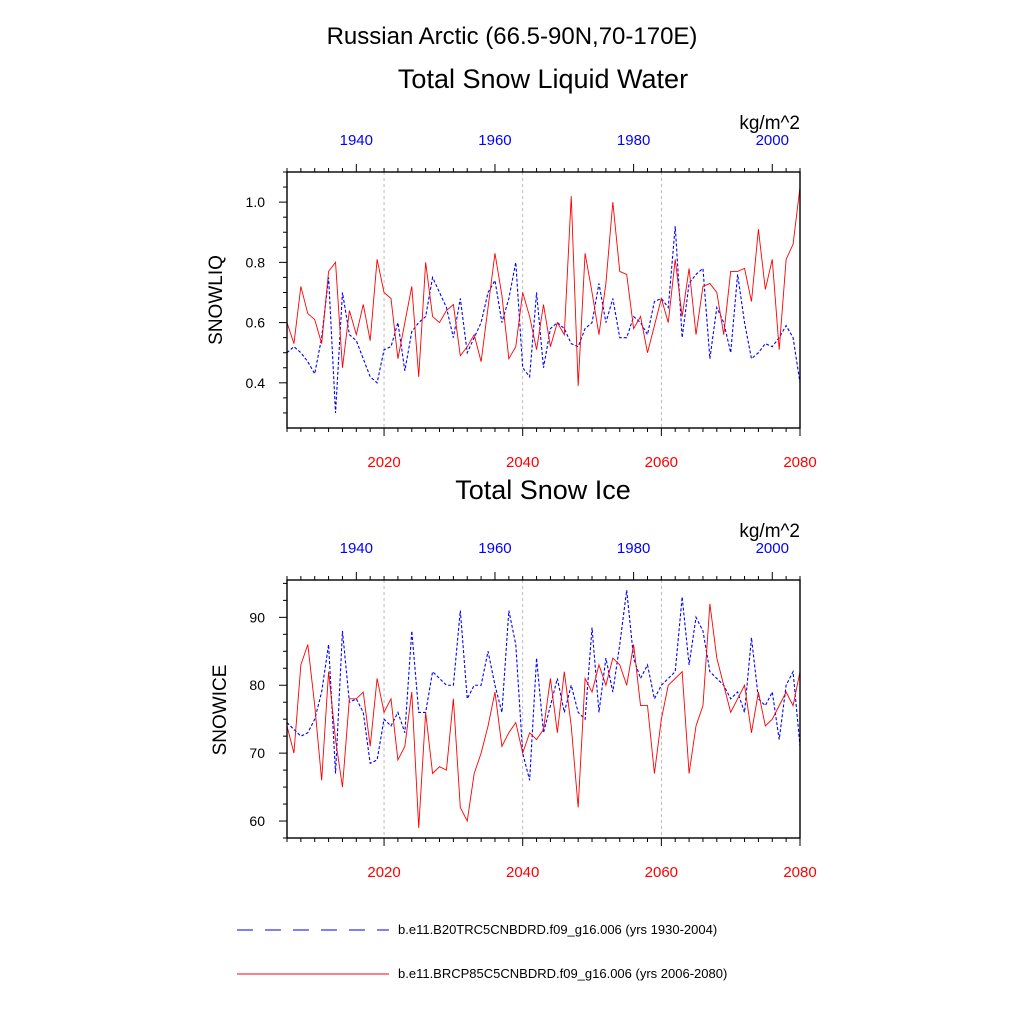  What do you see at coordinates (256, 262) in the screenshot?
I see `y-tick-label: 0.8` at bounding box center [256, 262].